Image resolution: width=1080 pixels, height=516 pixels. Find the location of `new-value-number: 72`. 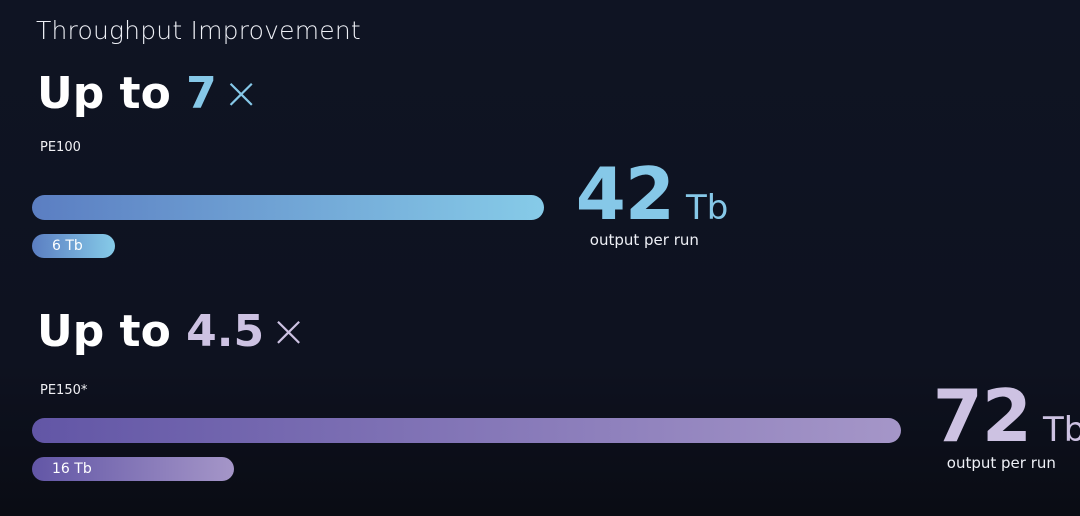

new-value-number: 72 is located at coordinates (982, 416).